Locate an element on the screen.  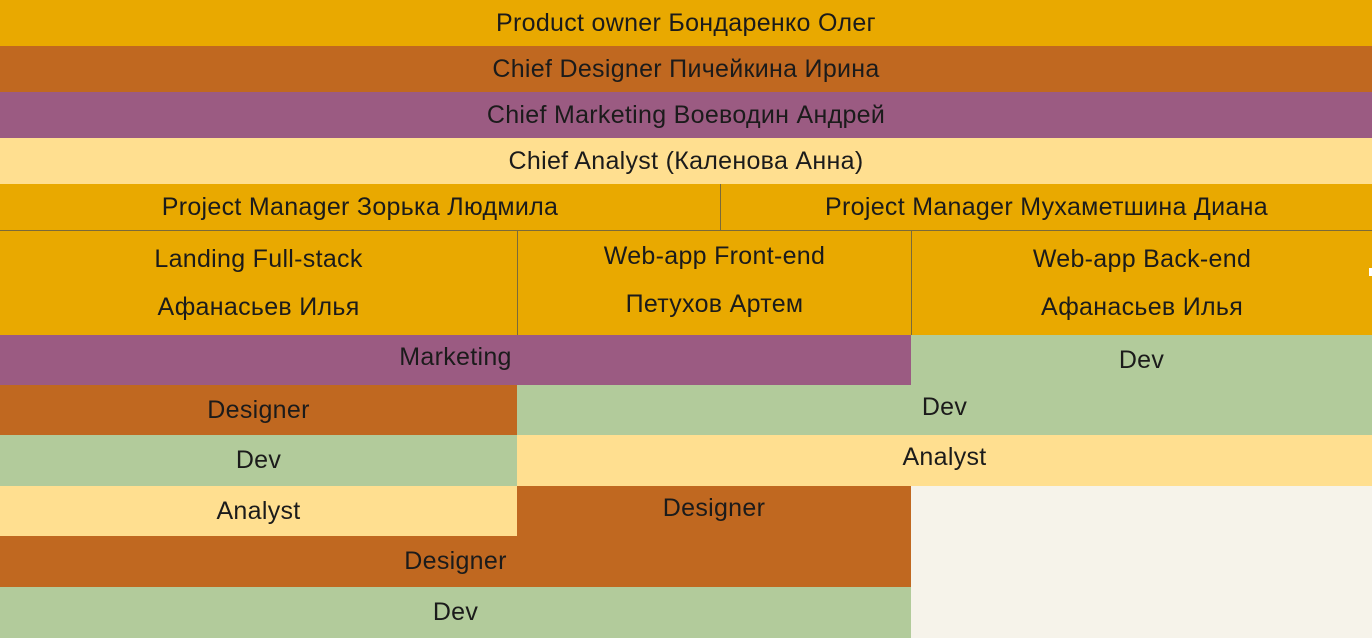
role-designer-shared: Designer is located at coordinates (455, 561).